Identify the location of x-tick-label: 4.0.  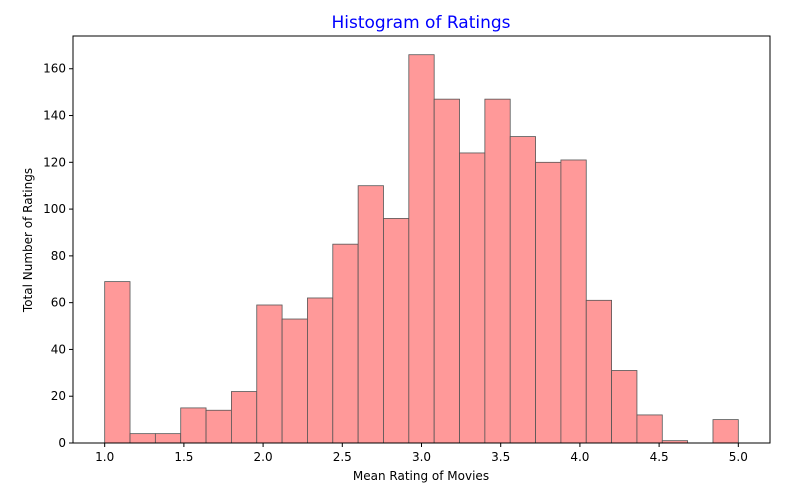
(579, 457).